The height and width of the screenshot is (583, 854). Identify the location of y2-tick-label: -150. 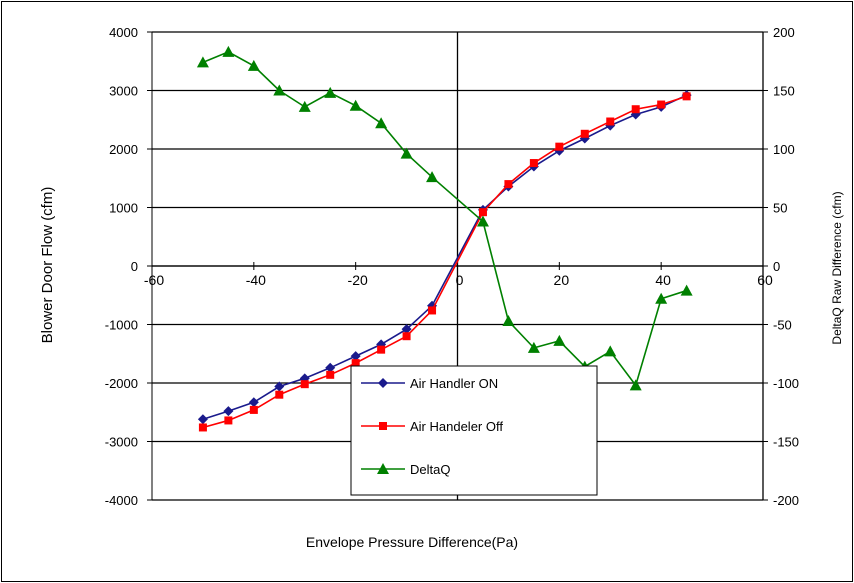
(786, 442).